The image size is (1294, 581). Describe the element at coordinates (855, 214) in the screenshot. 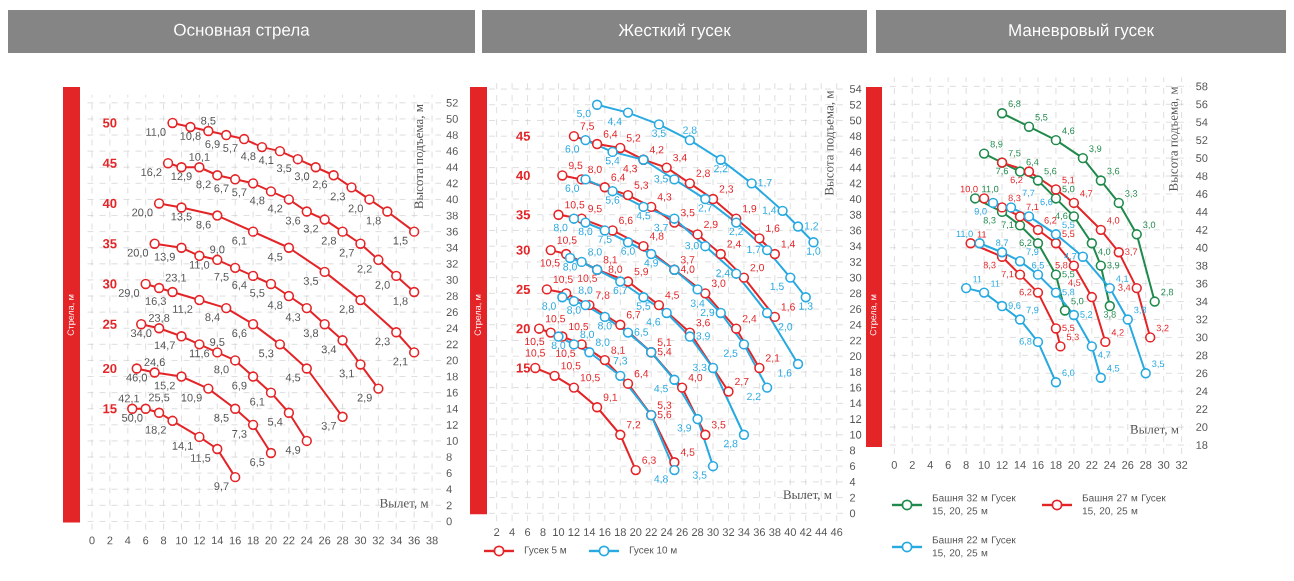

I see `y-tick-label: 38` at that location.